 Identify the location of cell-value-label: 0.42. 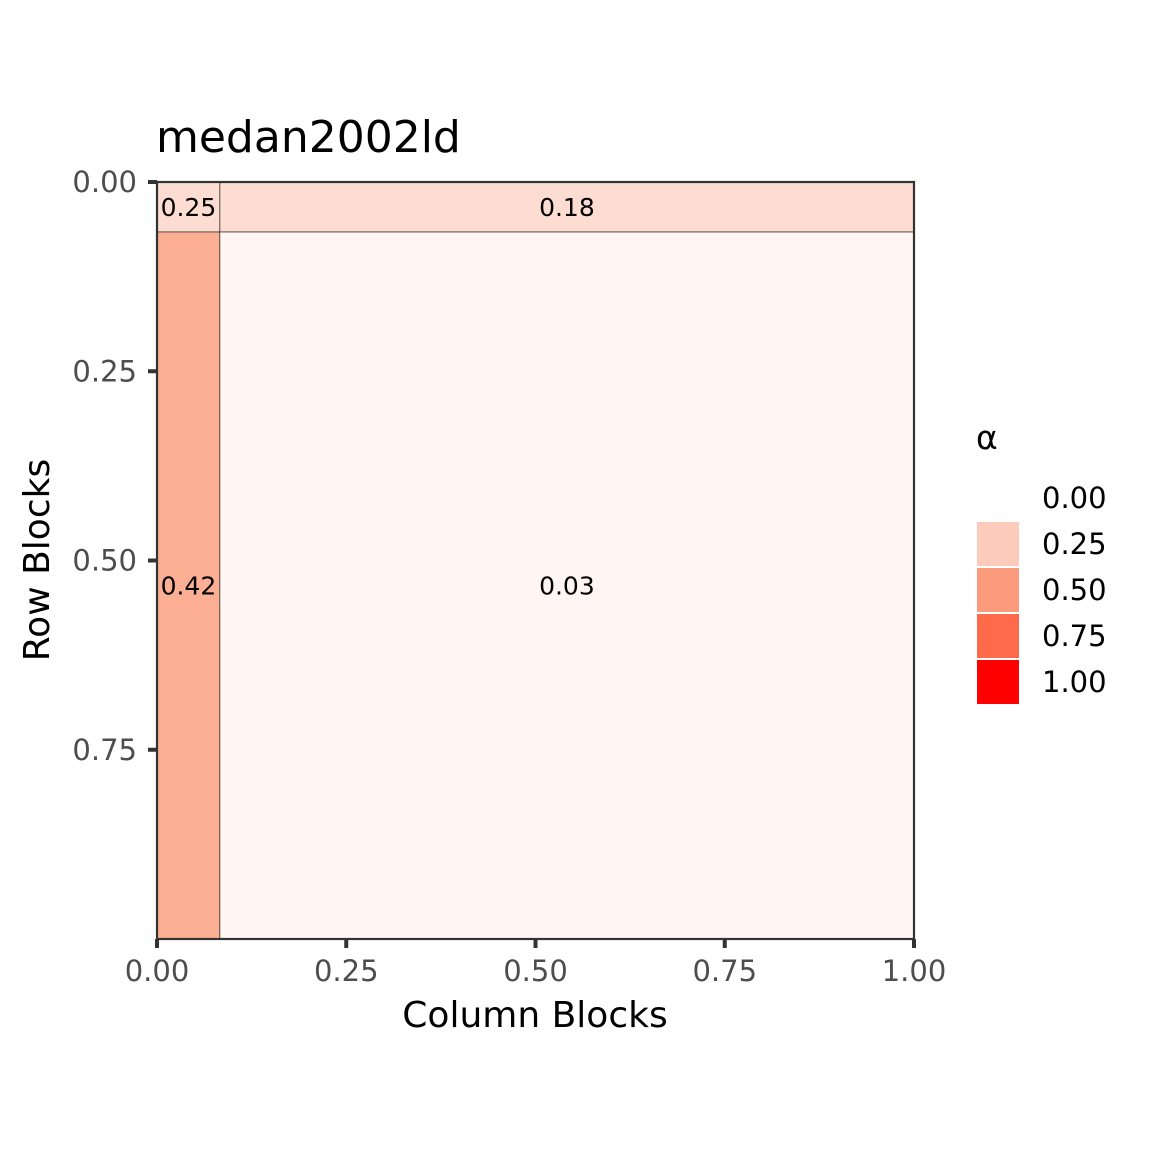
(189, 585).